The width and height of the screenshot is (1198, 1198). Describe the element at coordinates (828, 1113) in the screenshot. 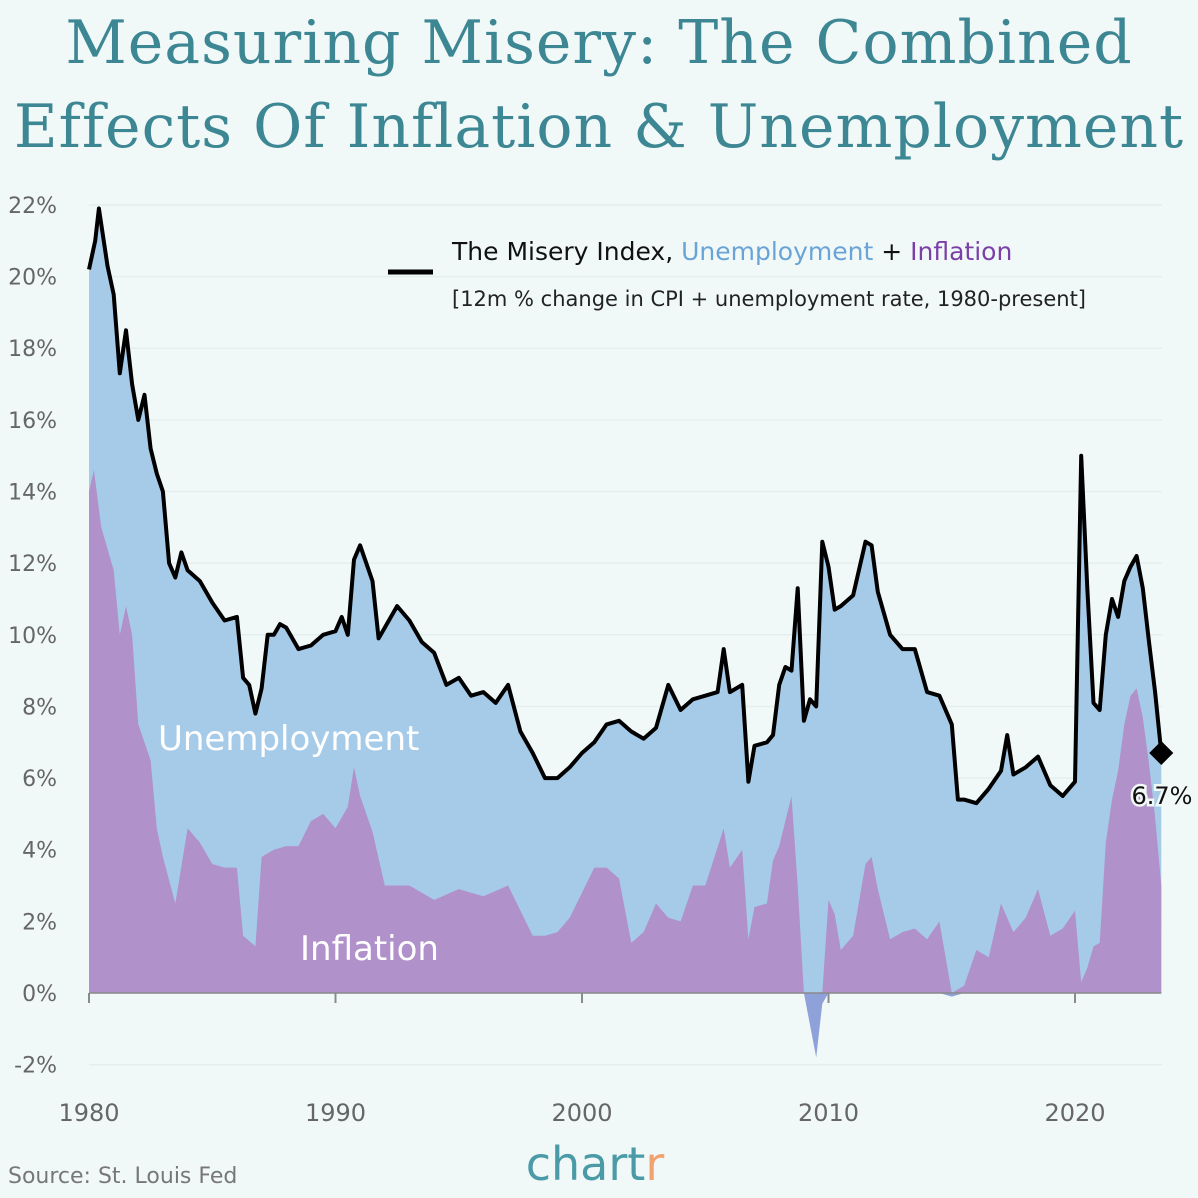

I see `x-tick-label: 2010` at that location.